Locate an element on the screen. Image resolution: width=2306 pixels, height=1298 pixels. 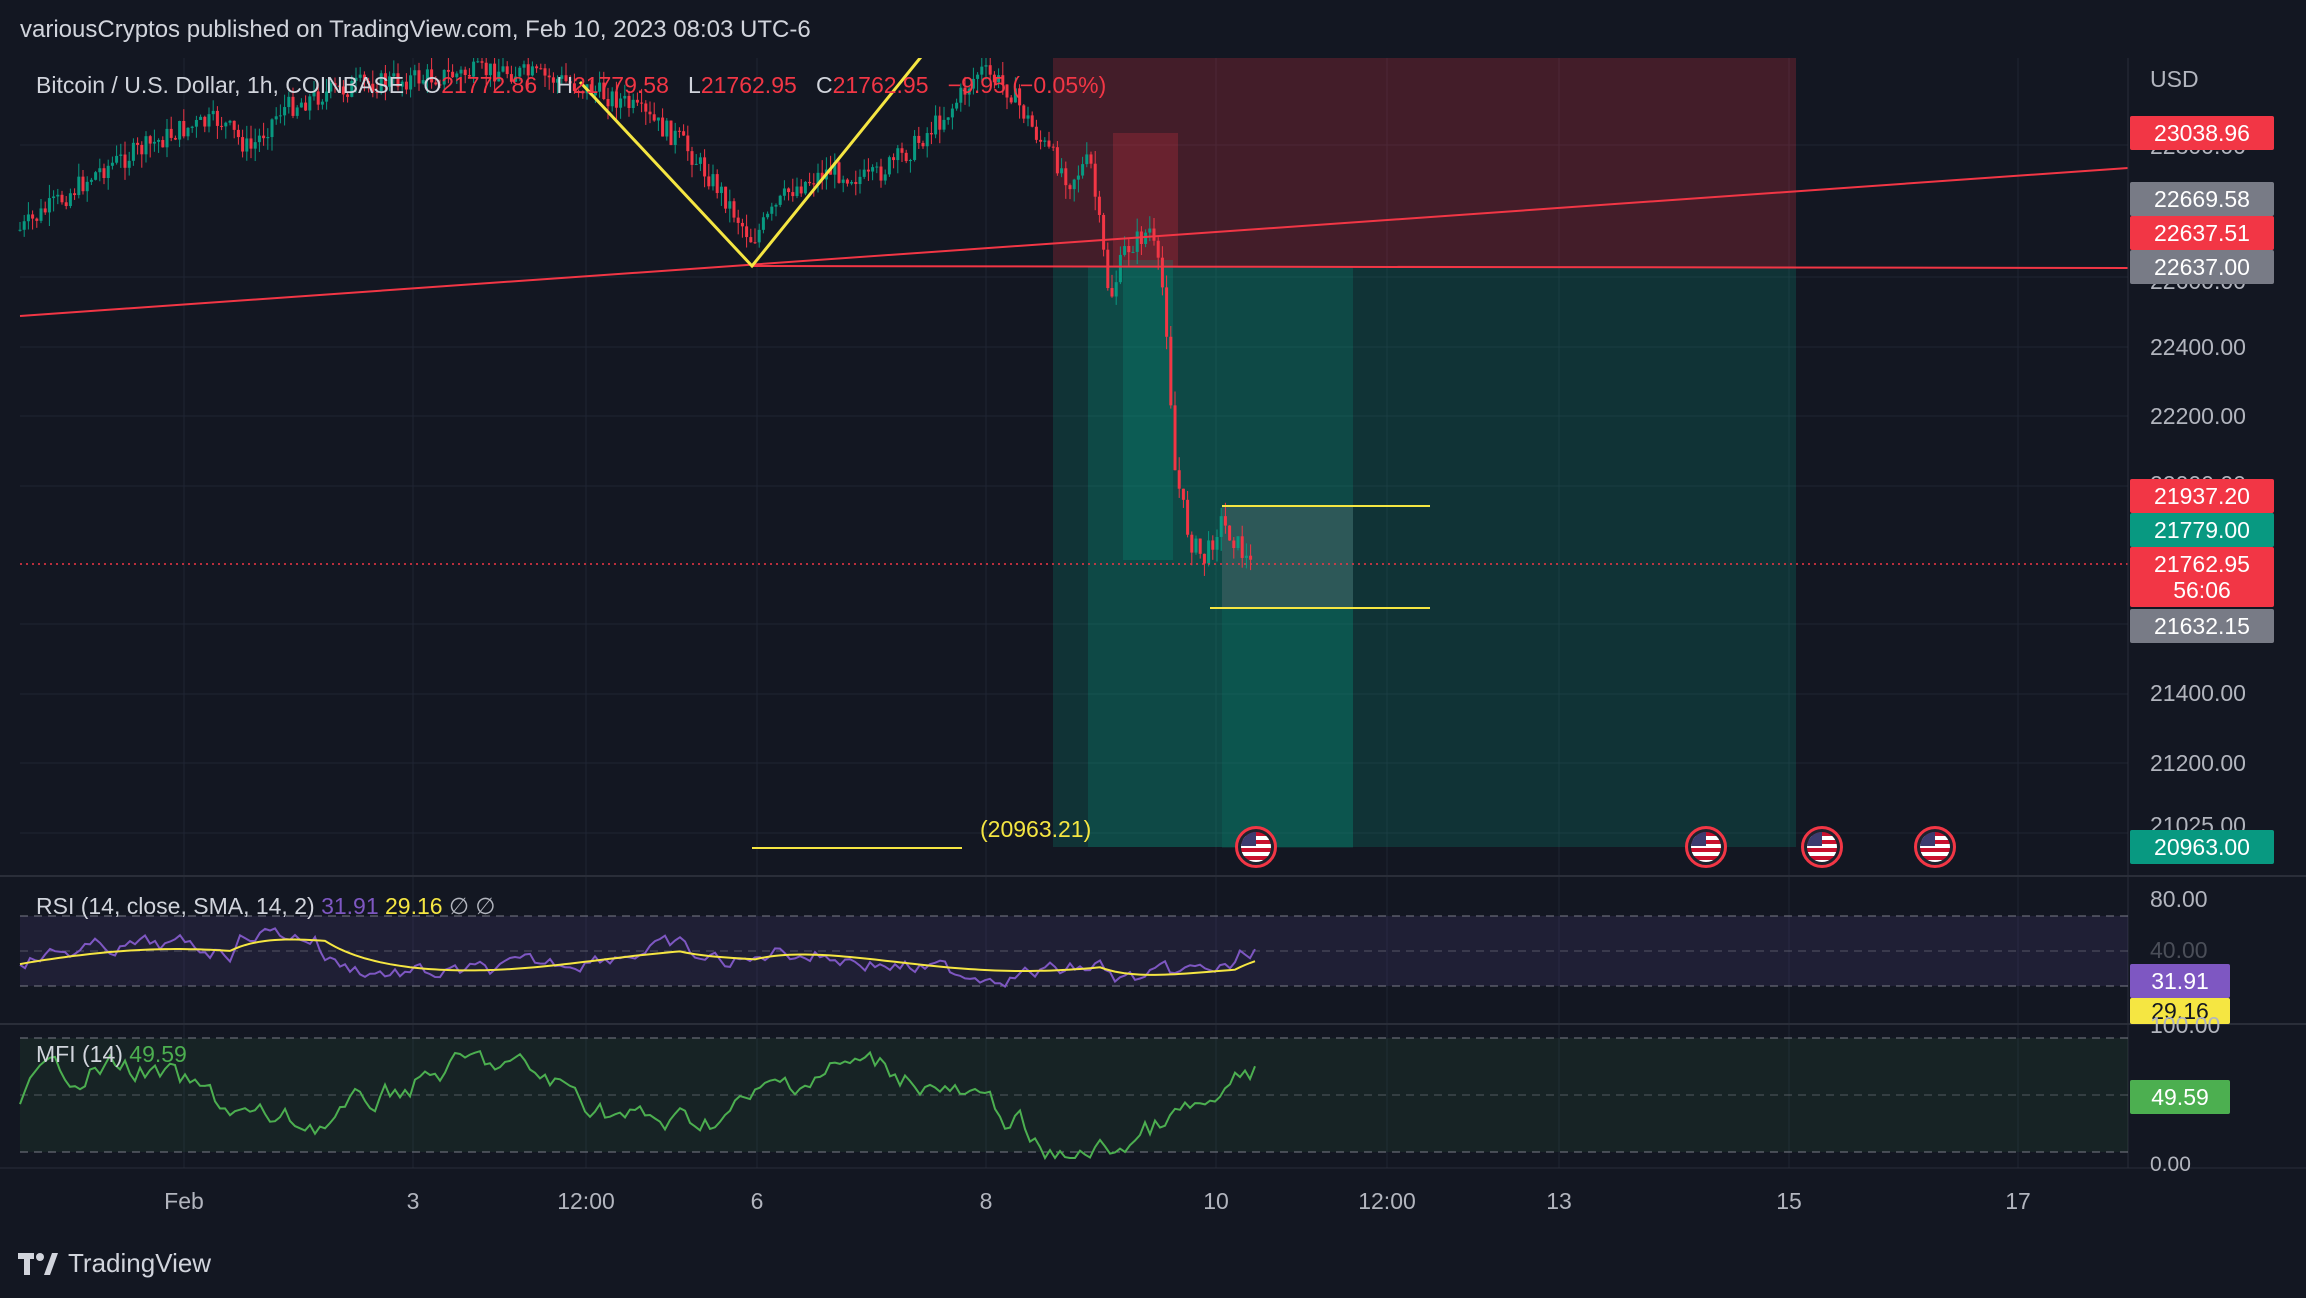
mfi-axis-bottom: 0.00 is located at coordinates (2170, 1164).